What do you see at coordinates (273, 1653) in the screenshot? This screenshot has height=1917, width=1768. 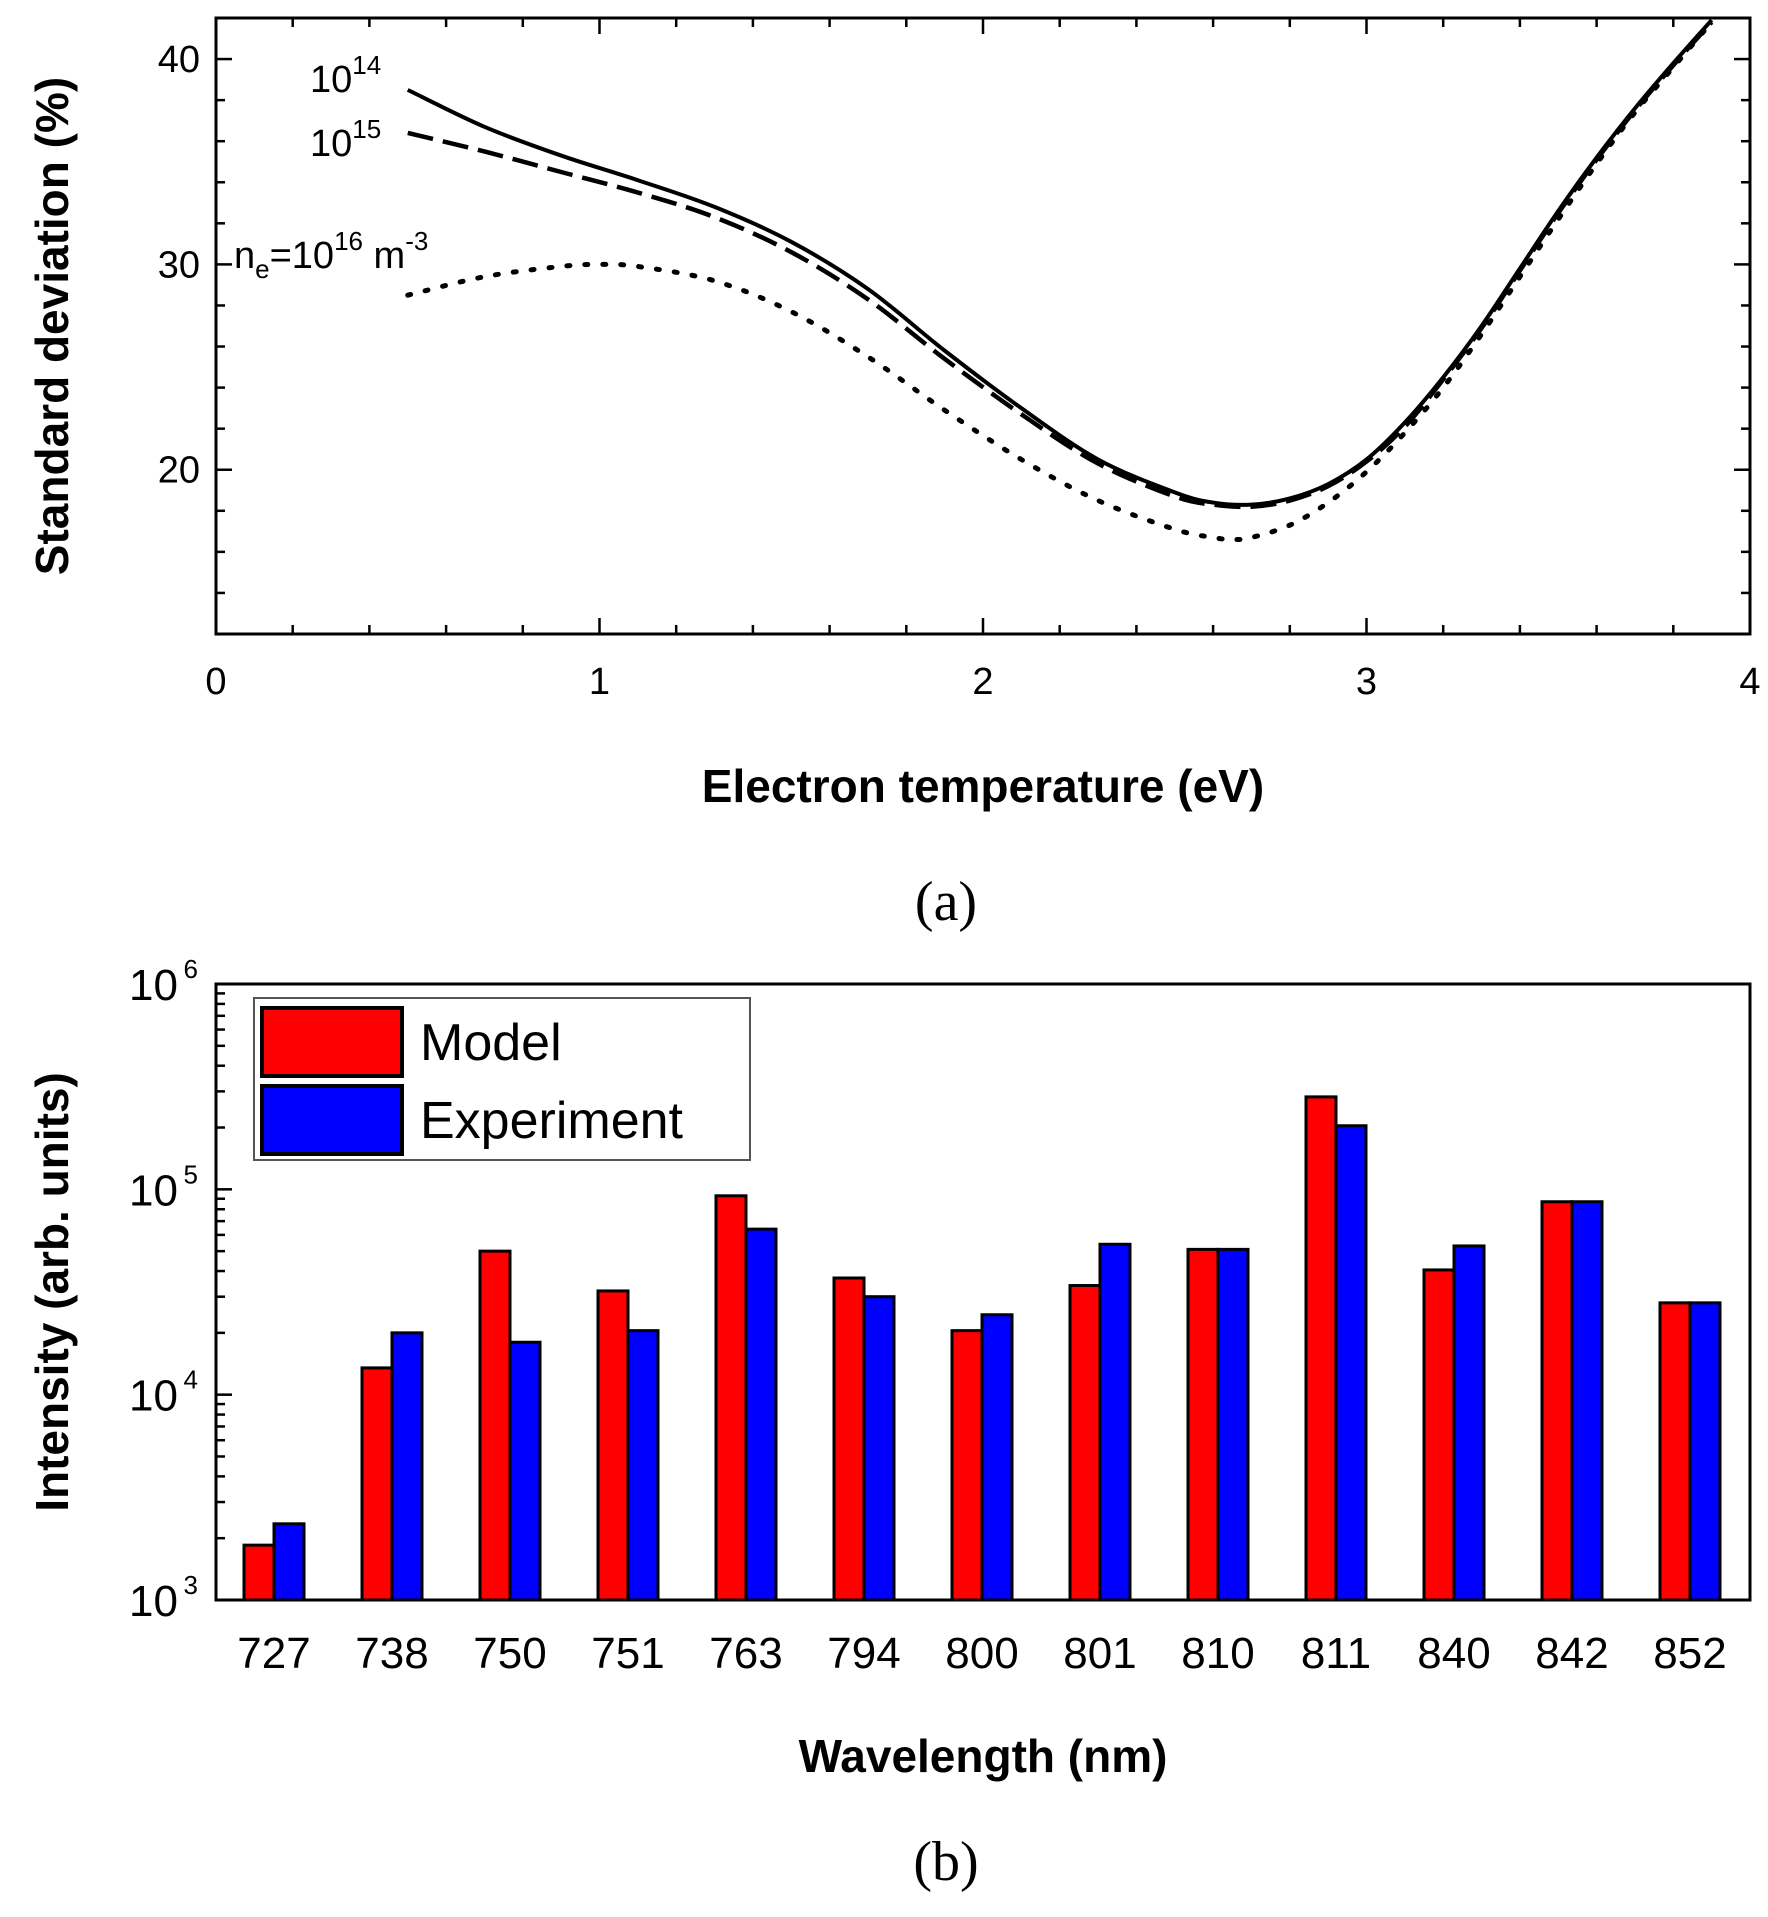 I see `plot-b-x-tick-label: 727` at bounding box center [273, 1653].